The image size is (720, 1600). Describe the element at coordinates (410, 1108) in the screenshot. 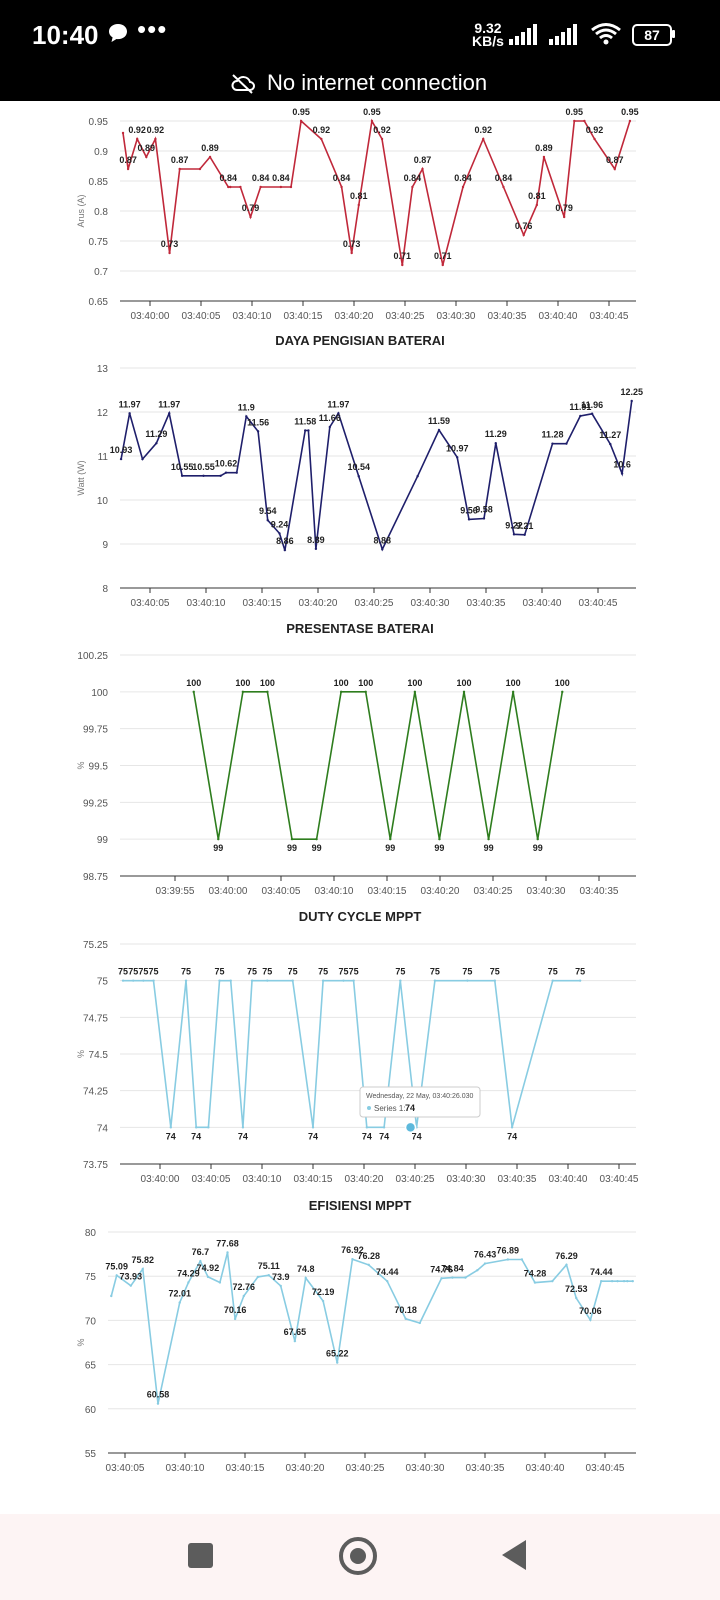

I see `tooltip-value: 74` at that location.